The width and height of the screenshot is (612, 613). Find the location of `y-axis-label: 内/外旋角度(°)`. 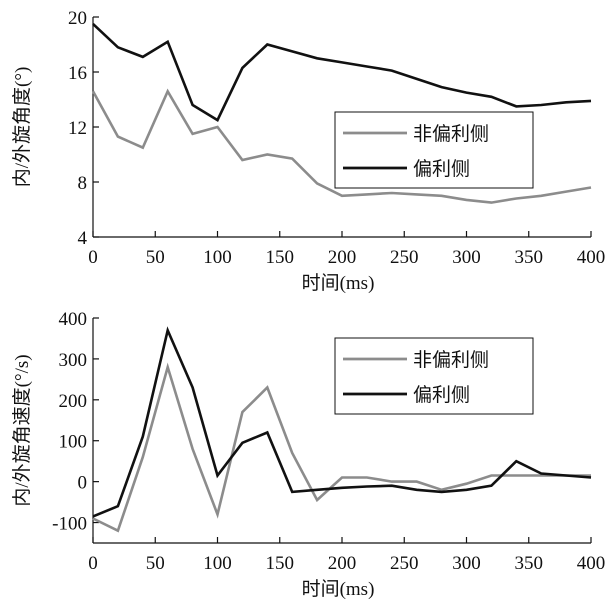

y-axis-label: 内/外旋角度(°) is located at coordinates (22, 127).